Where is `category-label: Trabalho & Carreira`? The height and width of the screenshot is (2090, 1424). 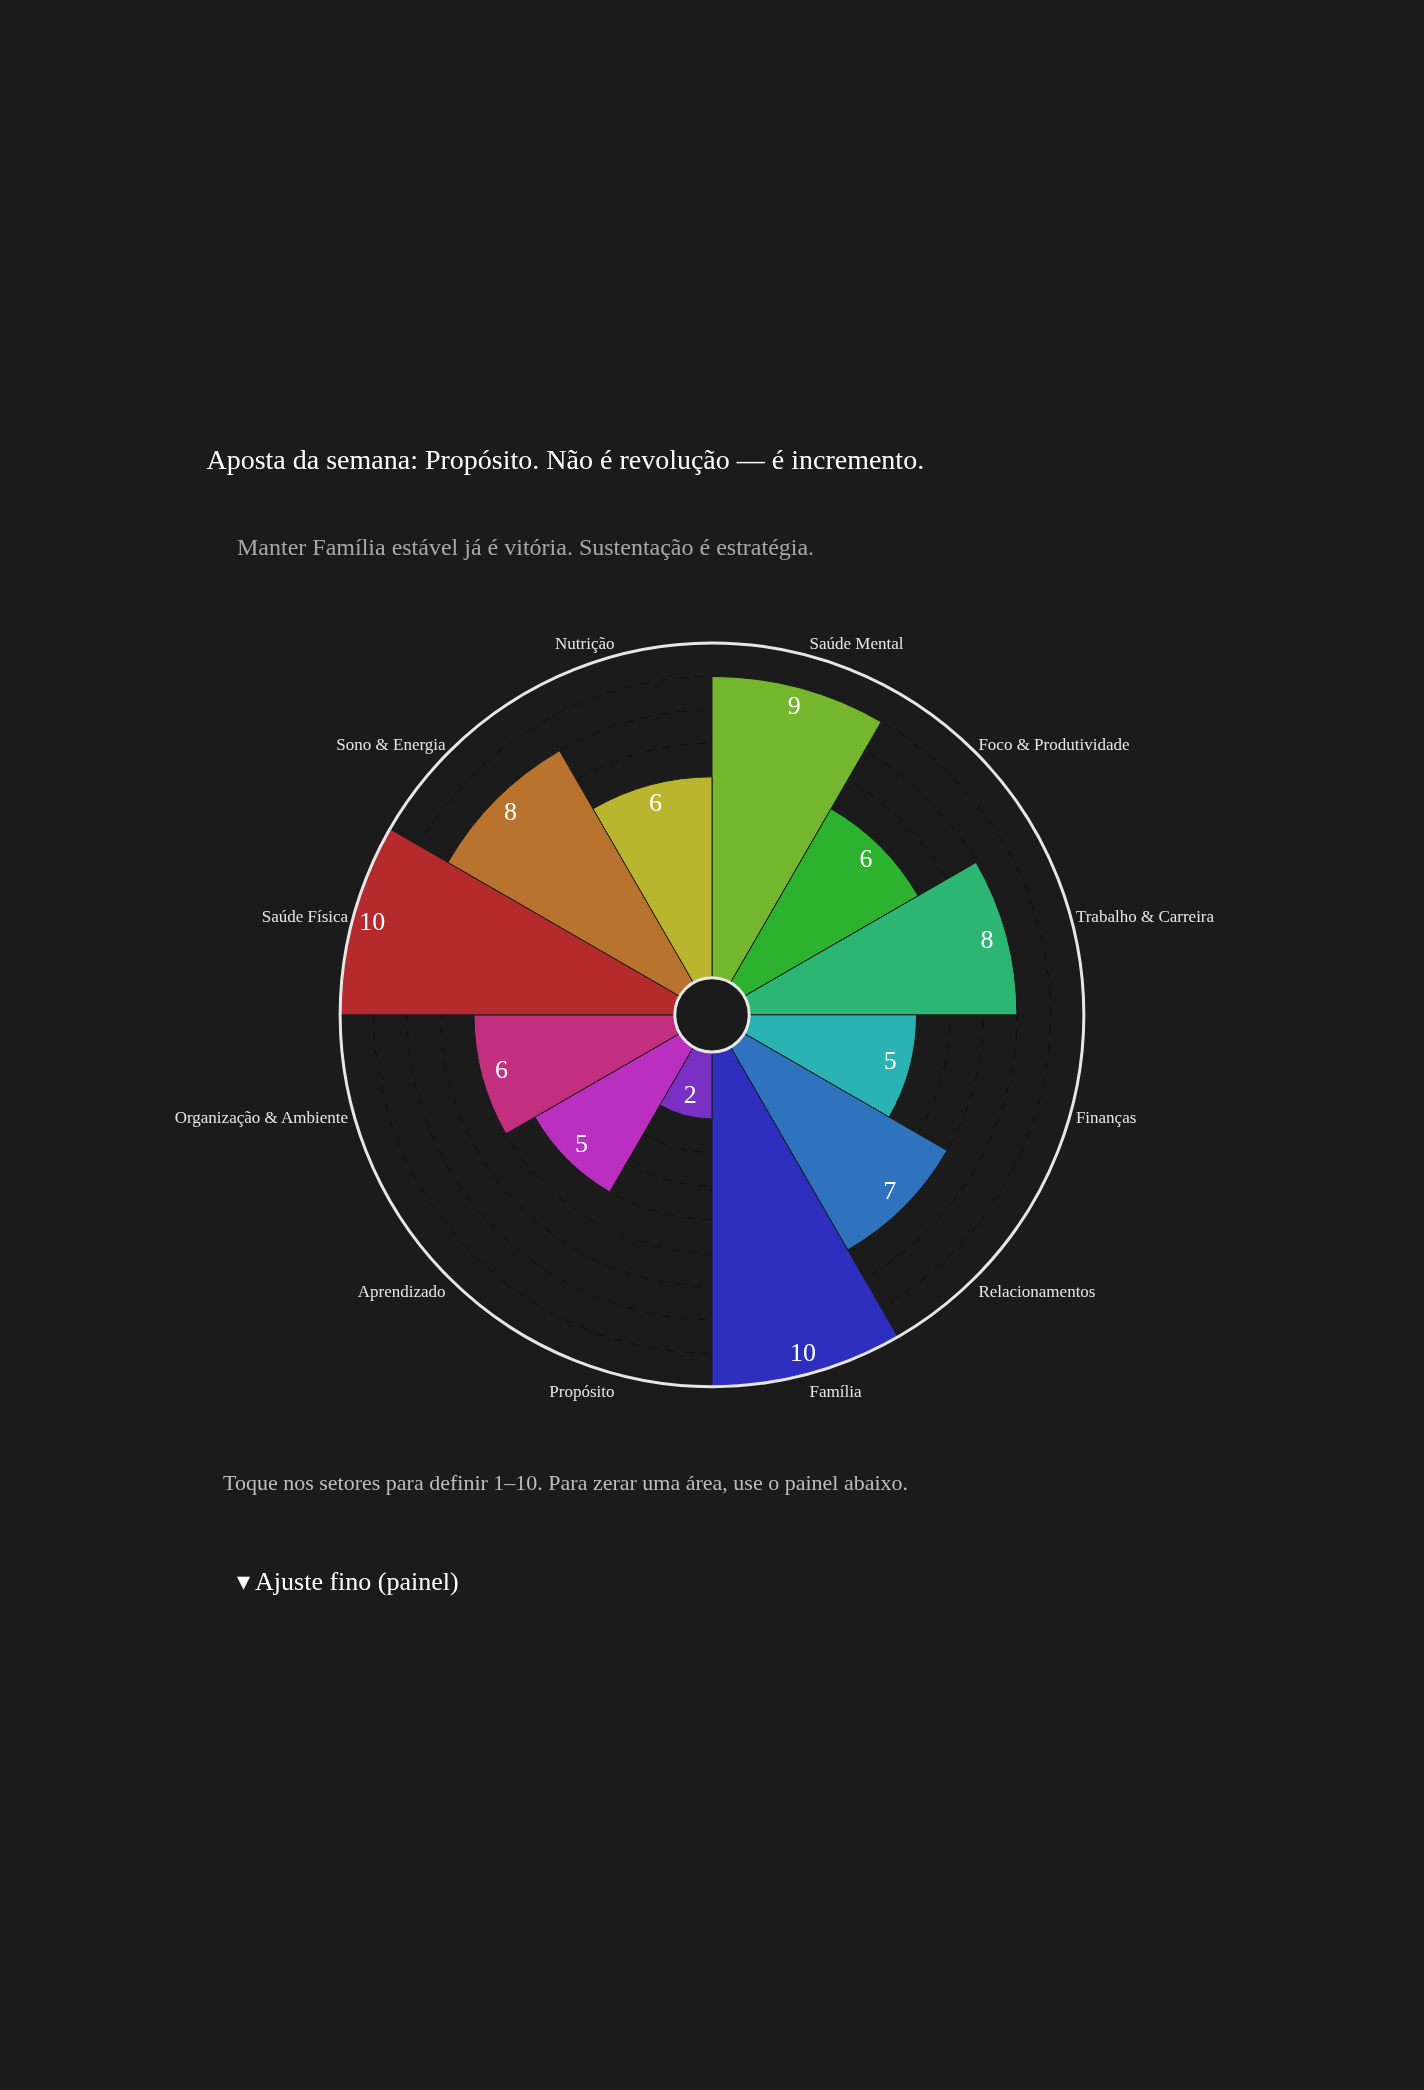
category-label: Trabalho & Carreira is located at coordinates (1145, 917).